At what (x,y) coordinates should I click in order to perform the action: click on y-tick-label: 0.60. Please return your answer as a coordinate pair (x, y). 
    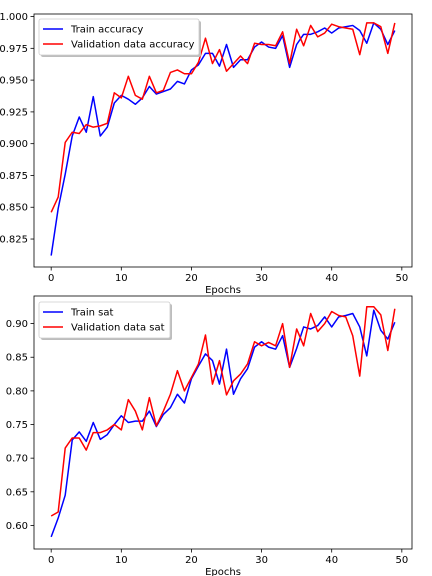
    Looking at the image, I should click on (17, 526).